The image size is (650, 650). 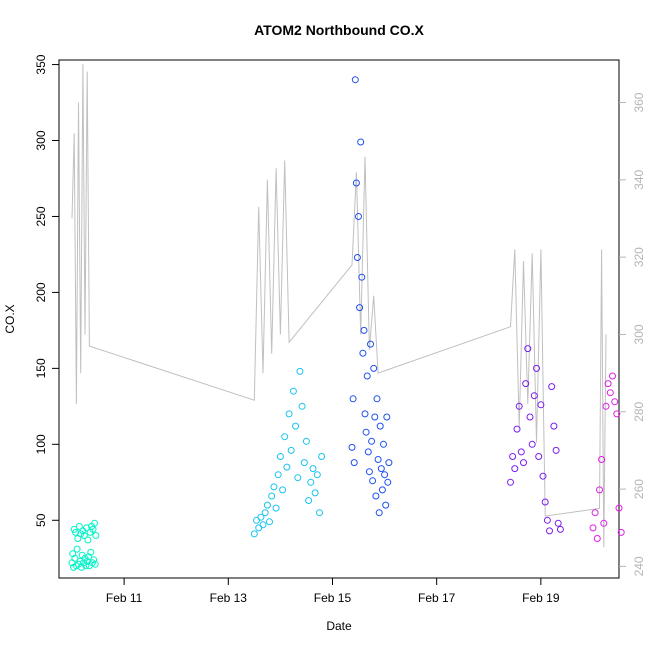 What do you see at coordinates (639, 489) in the screenshot?
I see `y-right-tick-label-1: 260` at bounding box center [639, 489].